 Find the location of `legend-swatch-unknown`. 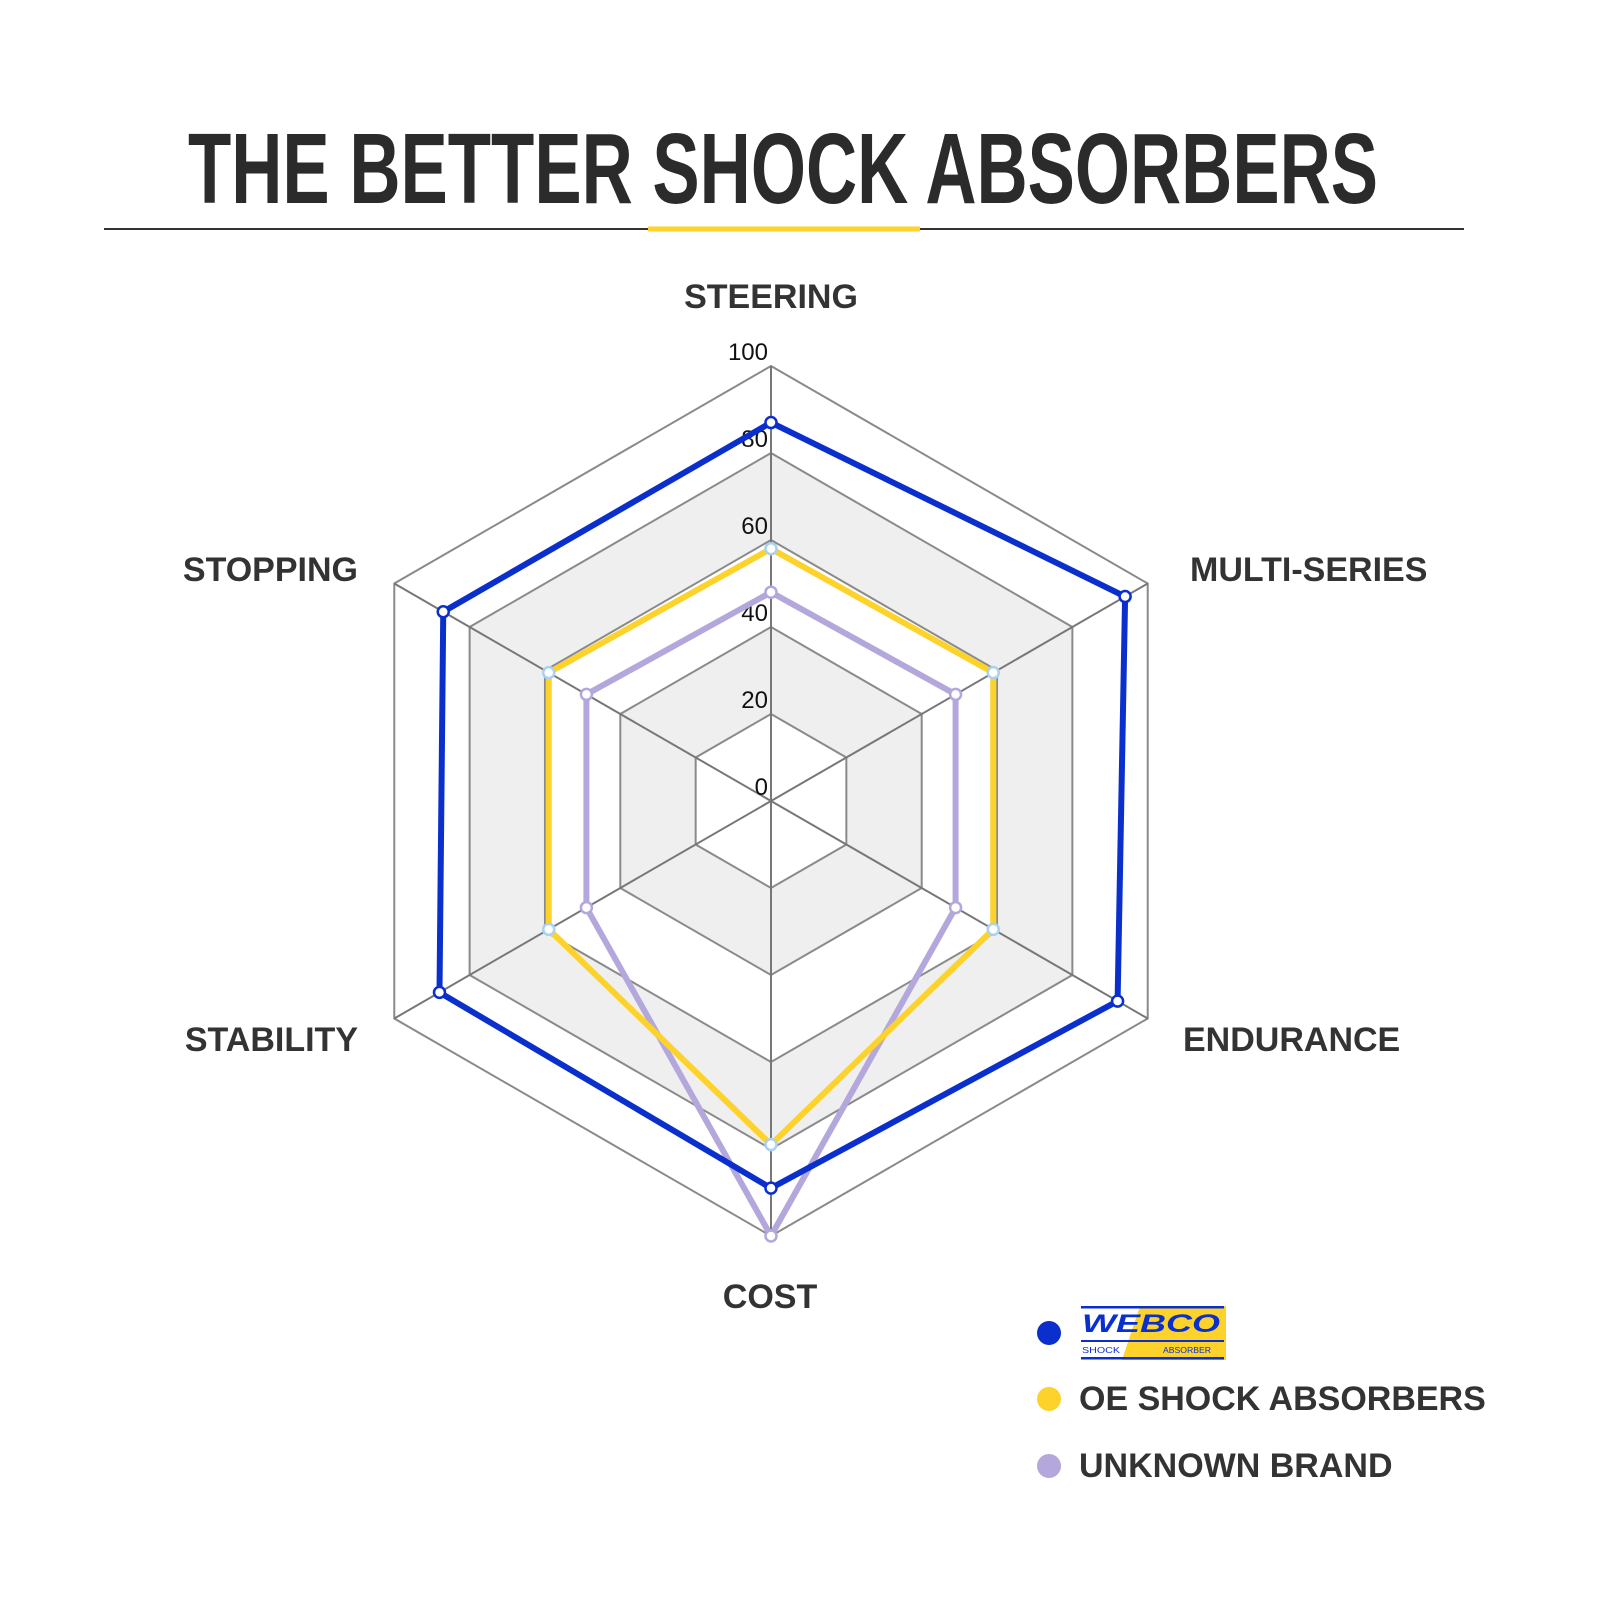

legend-swatch-unknown is located at coordinates (1049, 1466).